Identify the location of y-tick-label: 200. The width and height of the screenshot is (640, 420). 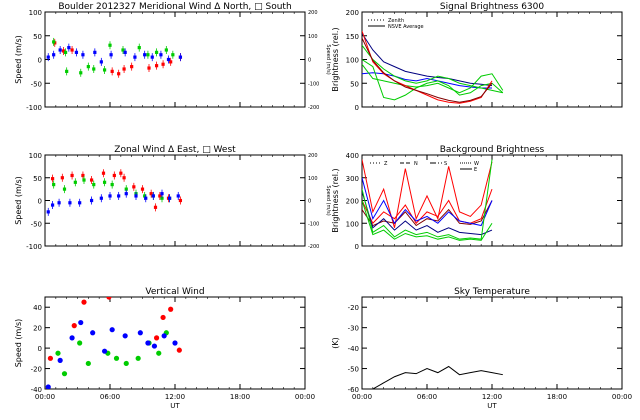
(352, 202).